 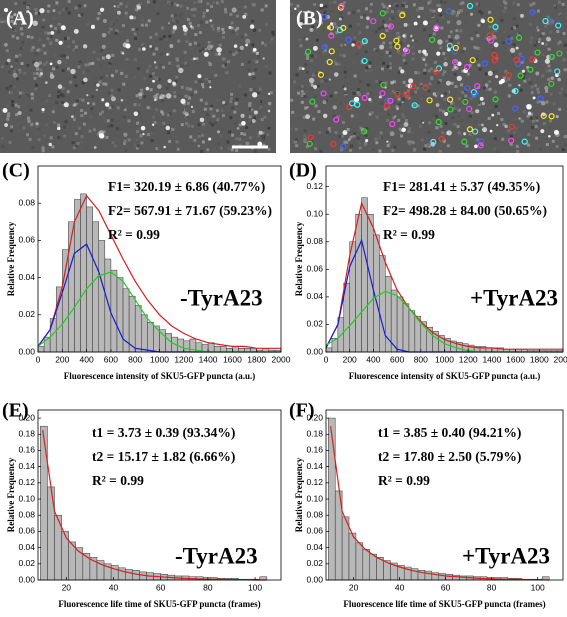 What do you see at coordinates (208, 587) in the screenshot?
I see `x-tick-label: 80` at bounding box center [208, 587].